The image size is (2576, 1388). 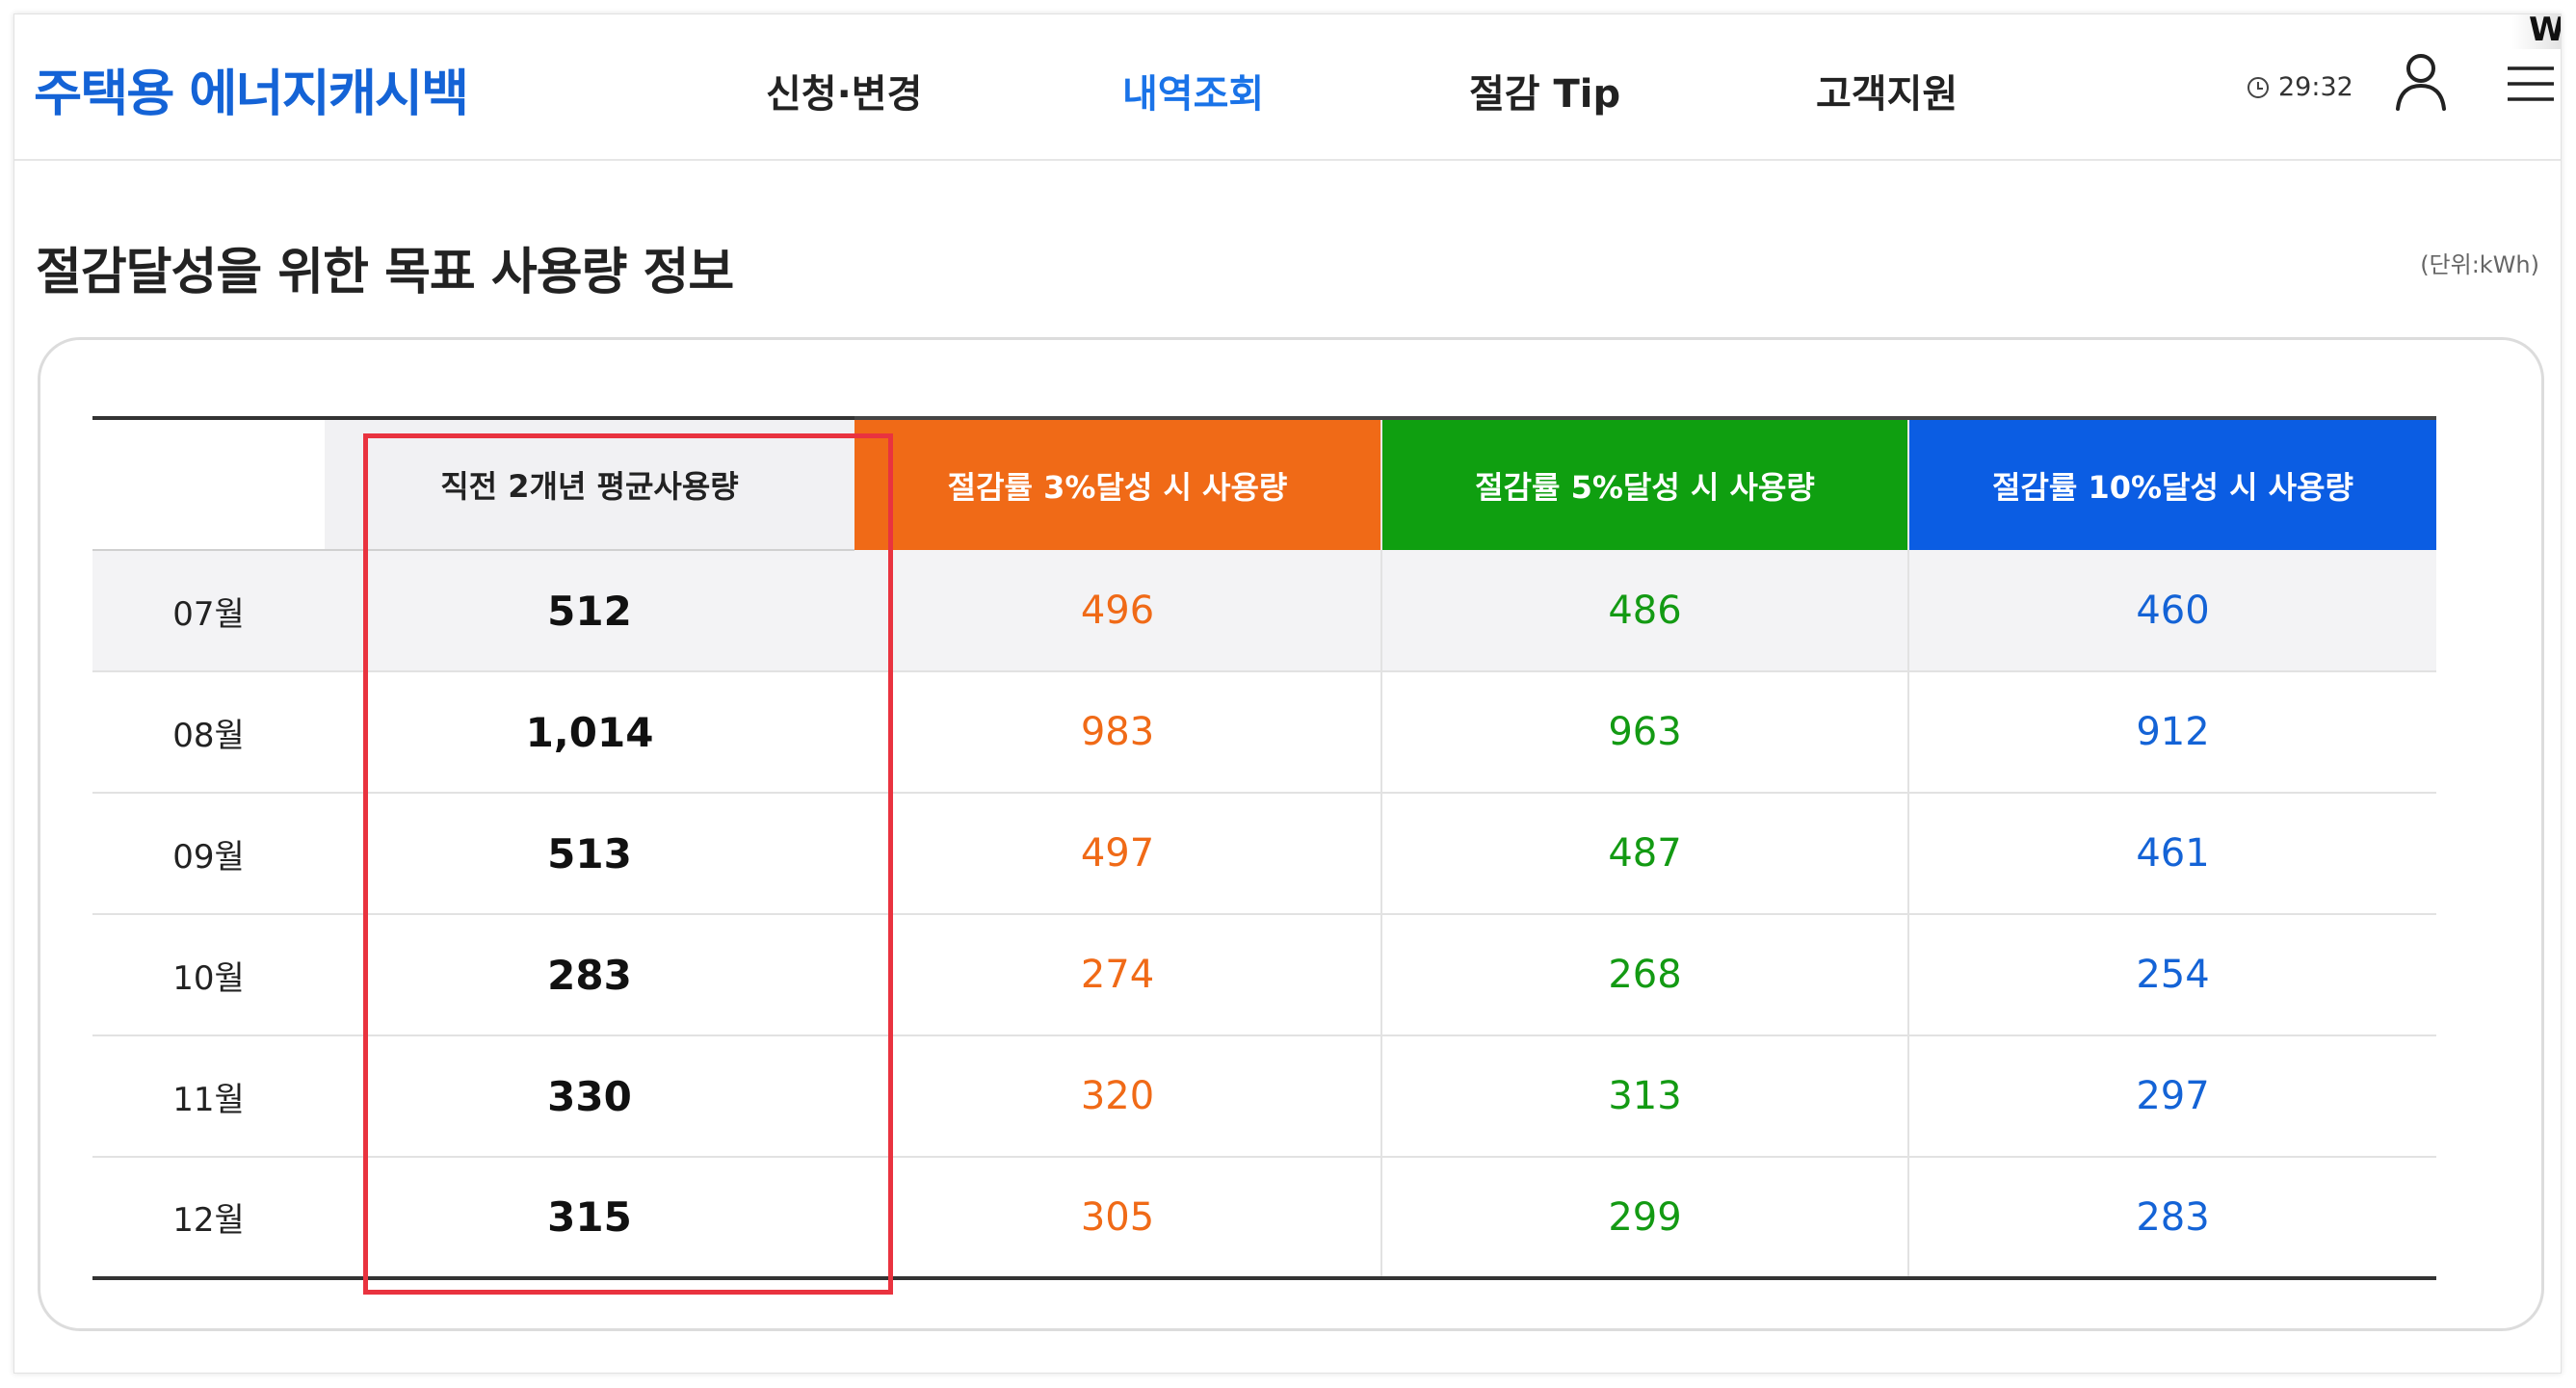 I want to click on nav-customer-support: 고객지원, so click(x=1887, y=94).